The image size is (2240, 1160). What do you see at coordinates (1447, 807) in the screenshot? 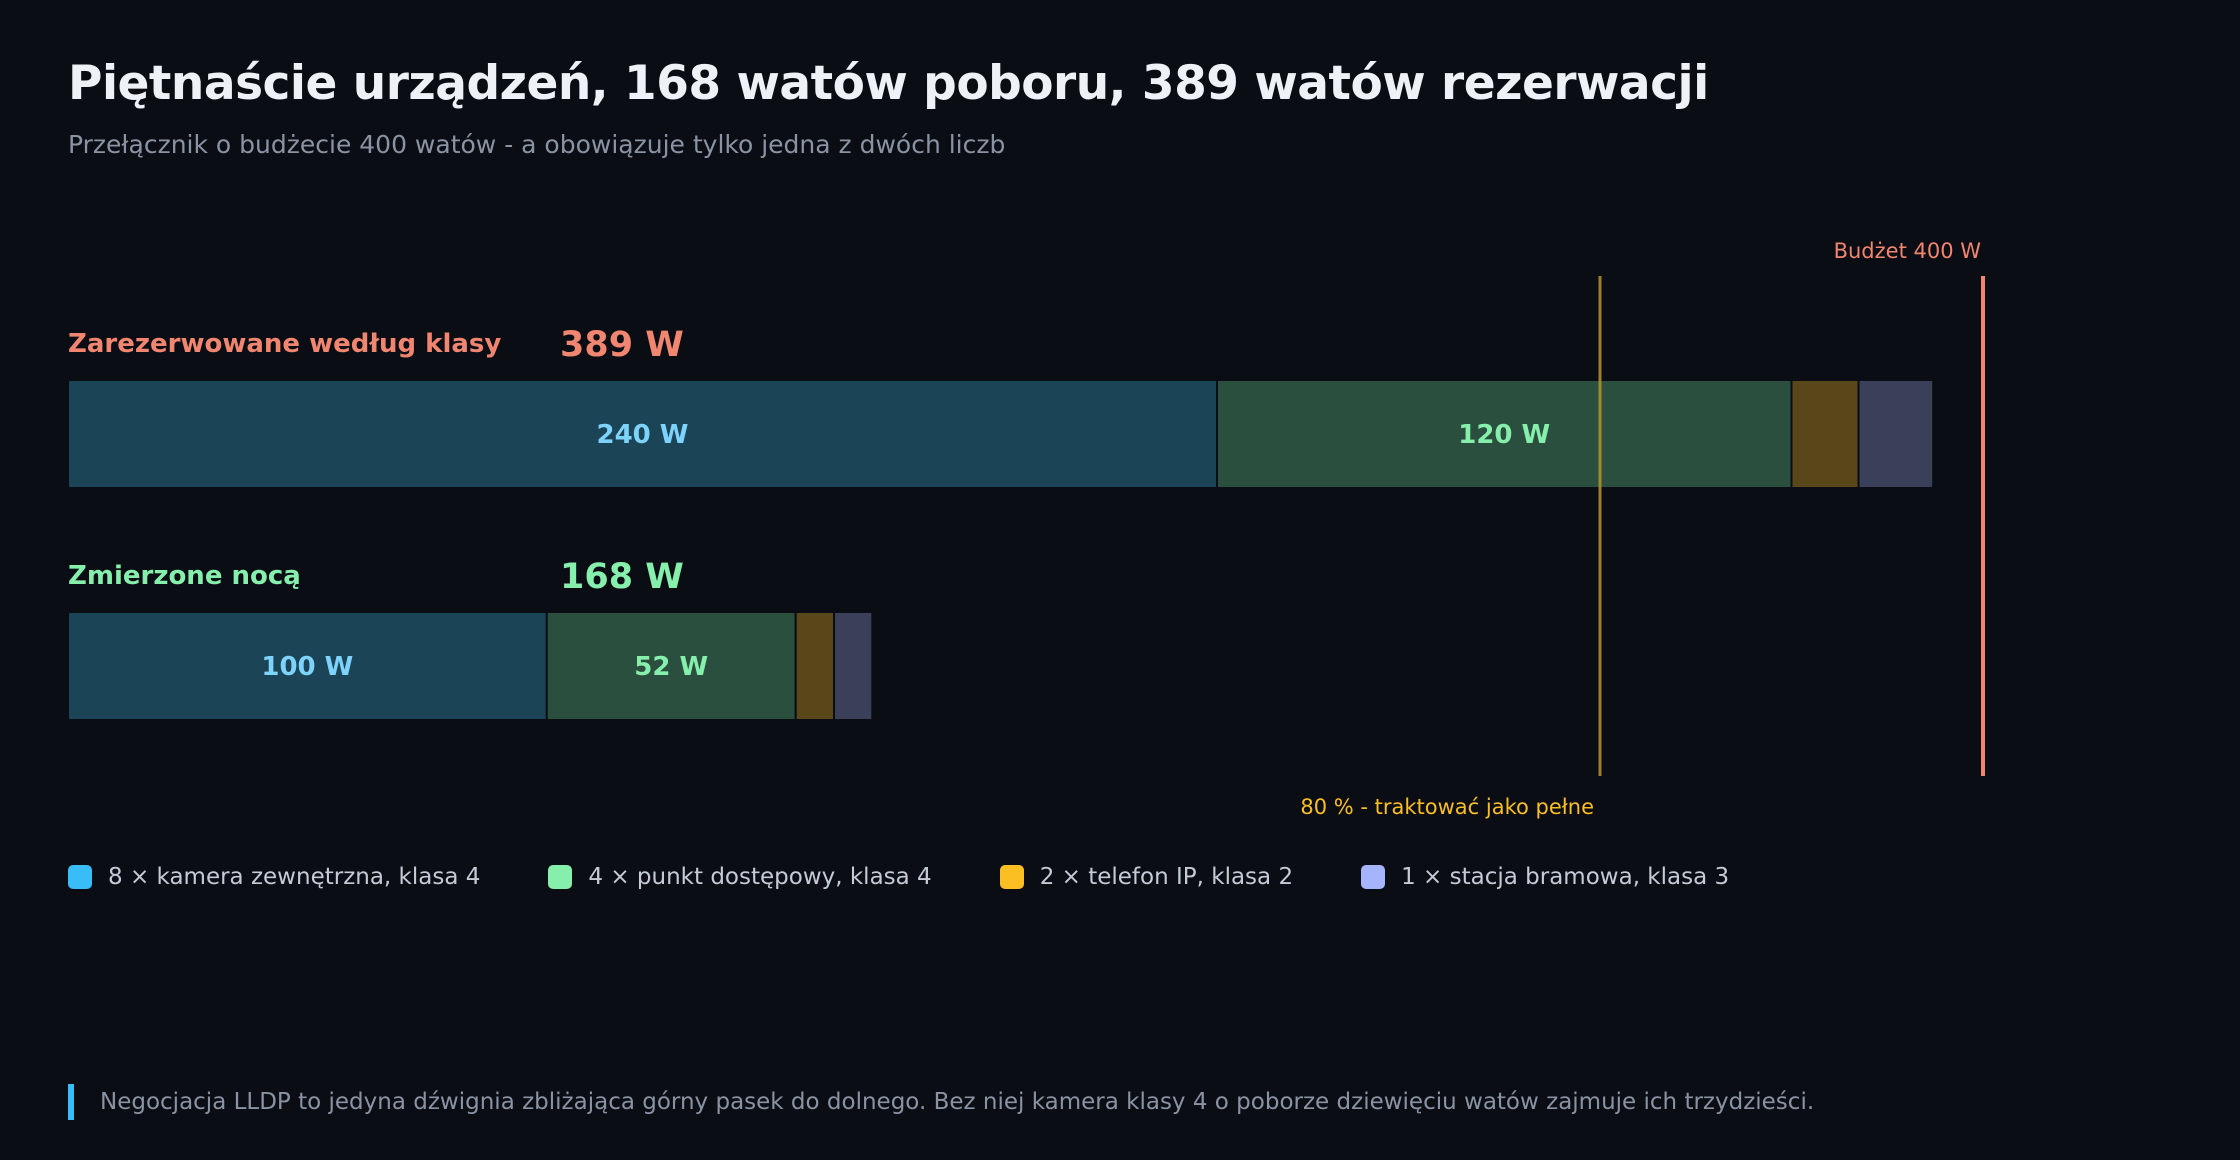
I see `reference-line-label: 80 % - traktować jako pełne` at bounding box center [1447, 807].